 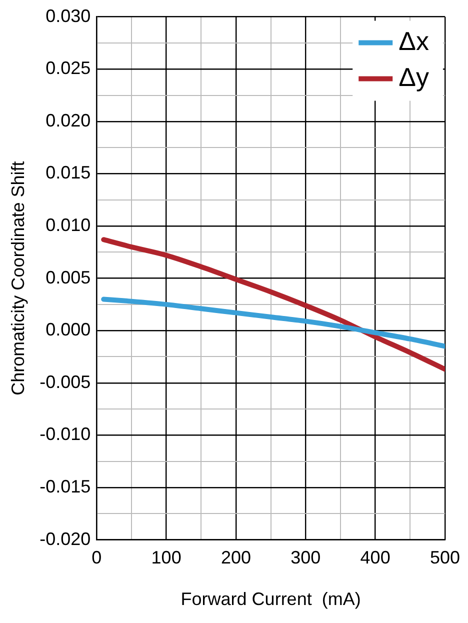 What do you see at coordinates (68, 277) in the screenshot?
I see `y-tick-label: 0.005` at bounding box center [68, 277].